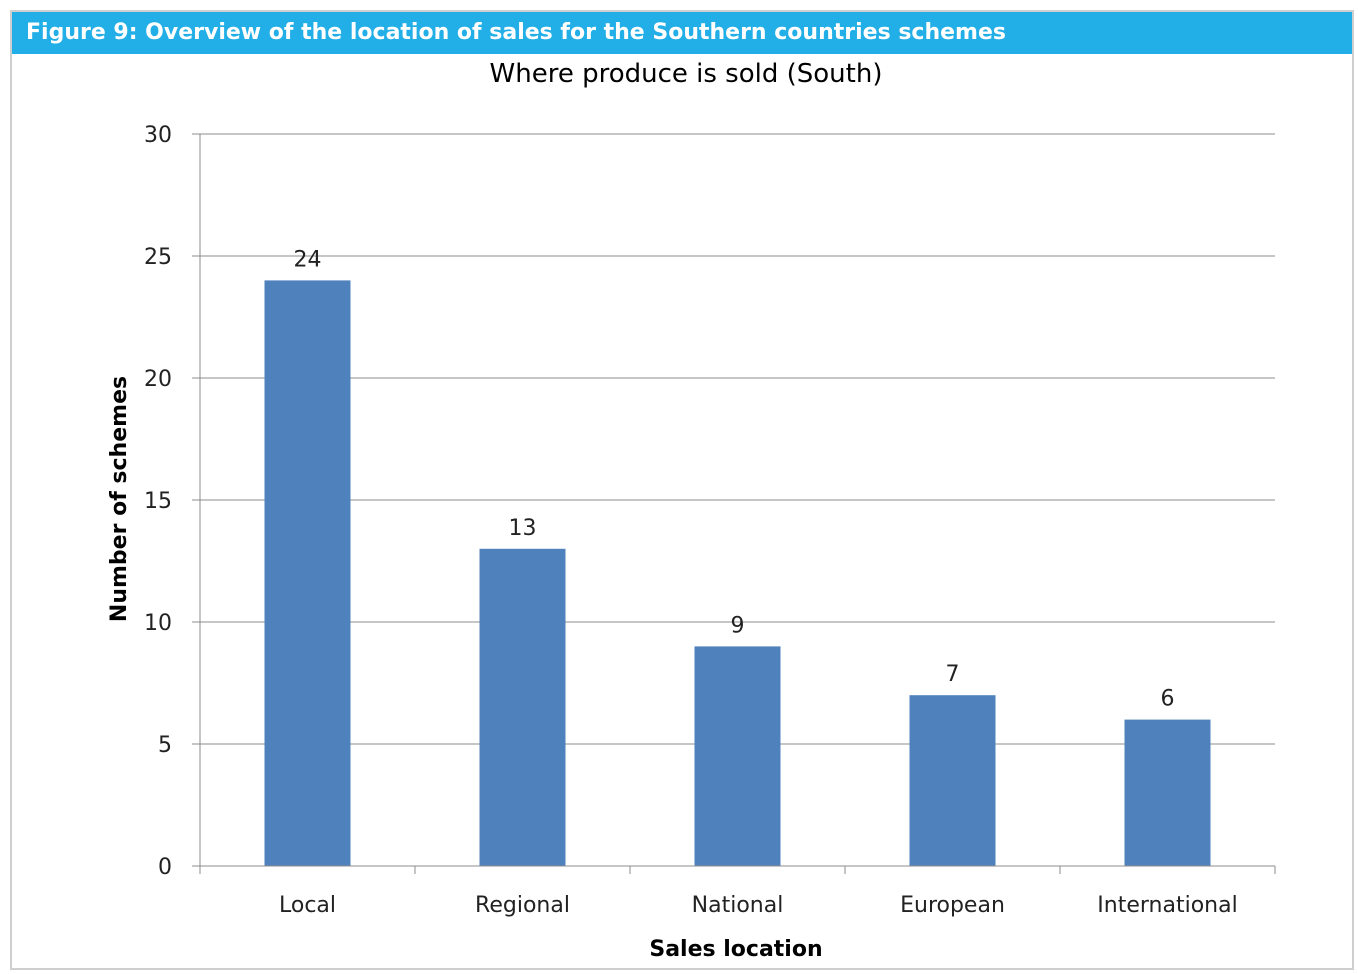  What do you see at coordinates (523, 528) in the screenshot?
I see `data-label: 13` at bounding box center [523, 528].